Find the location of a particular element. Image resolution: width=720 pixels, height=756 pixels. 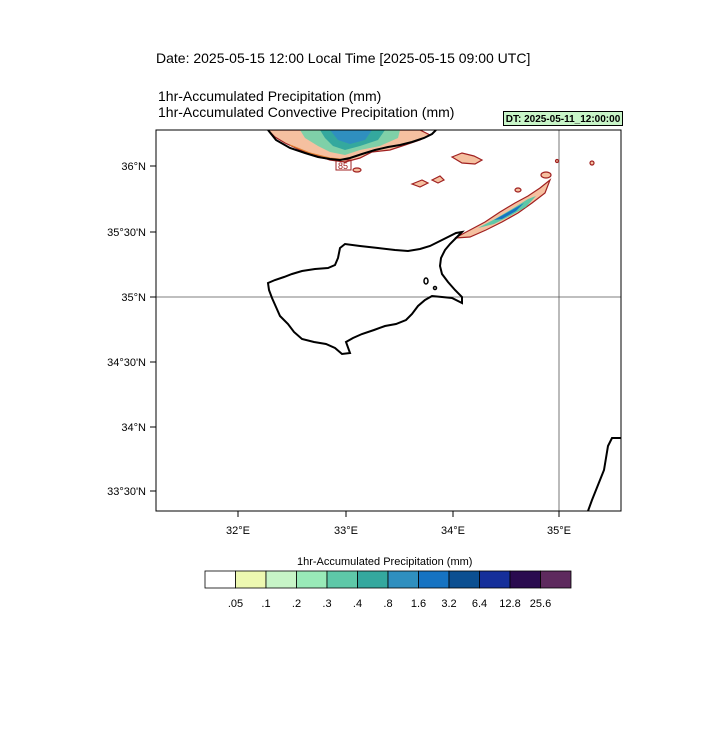

lon-label-33e: 33°E is located at coordinates (346, 531).